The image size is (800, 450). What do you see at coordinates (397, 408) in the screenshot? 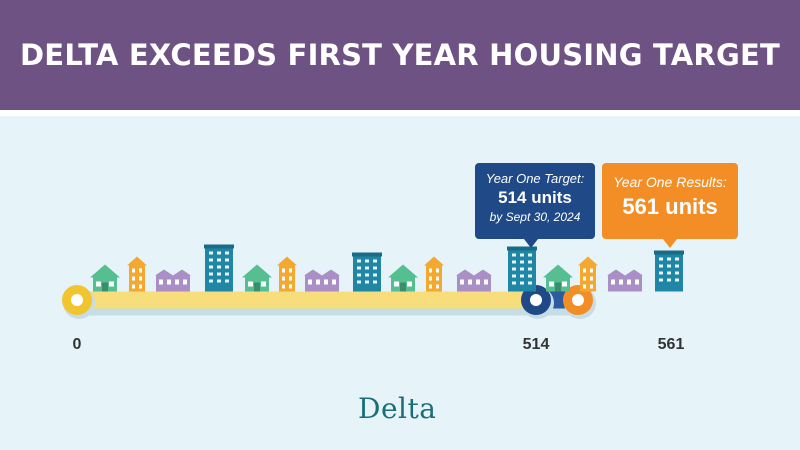
I see `delta-logo: Delta` at bounding box center [397, 408].